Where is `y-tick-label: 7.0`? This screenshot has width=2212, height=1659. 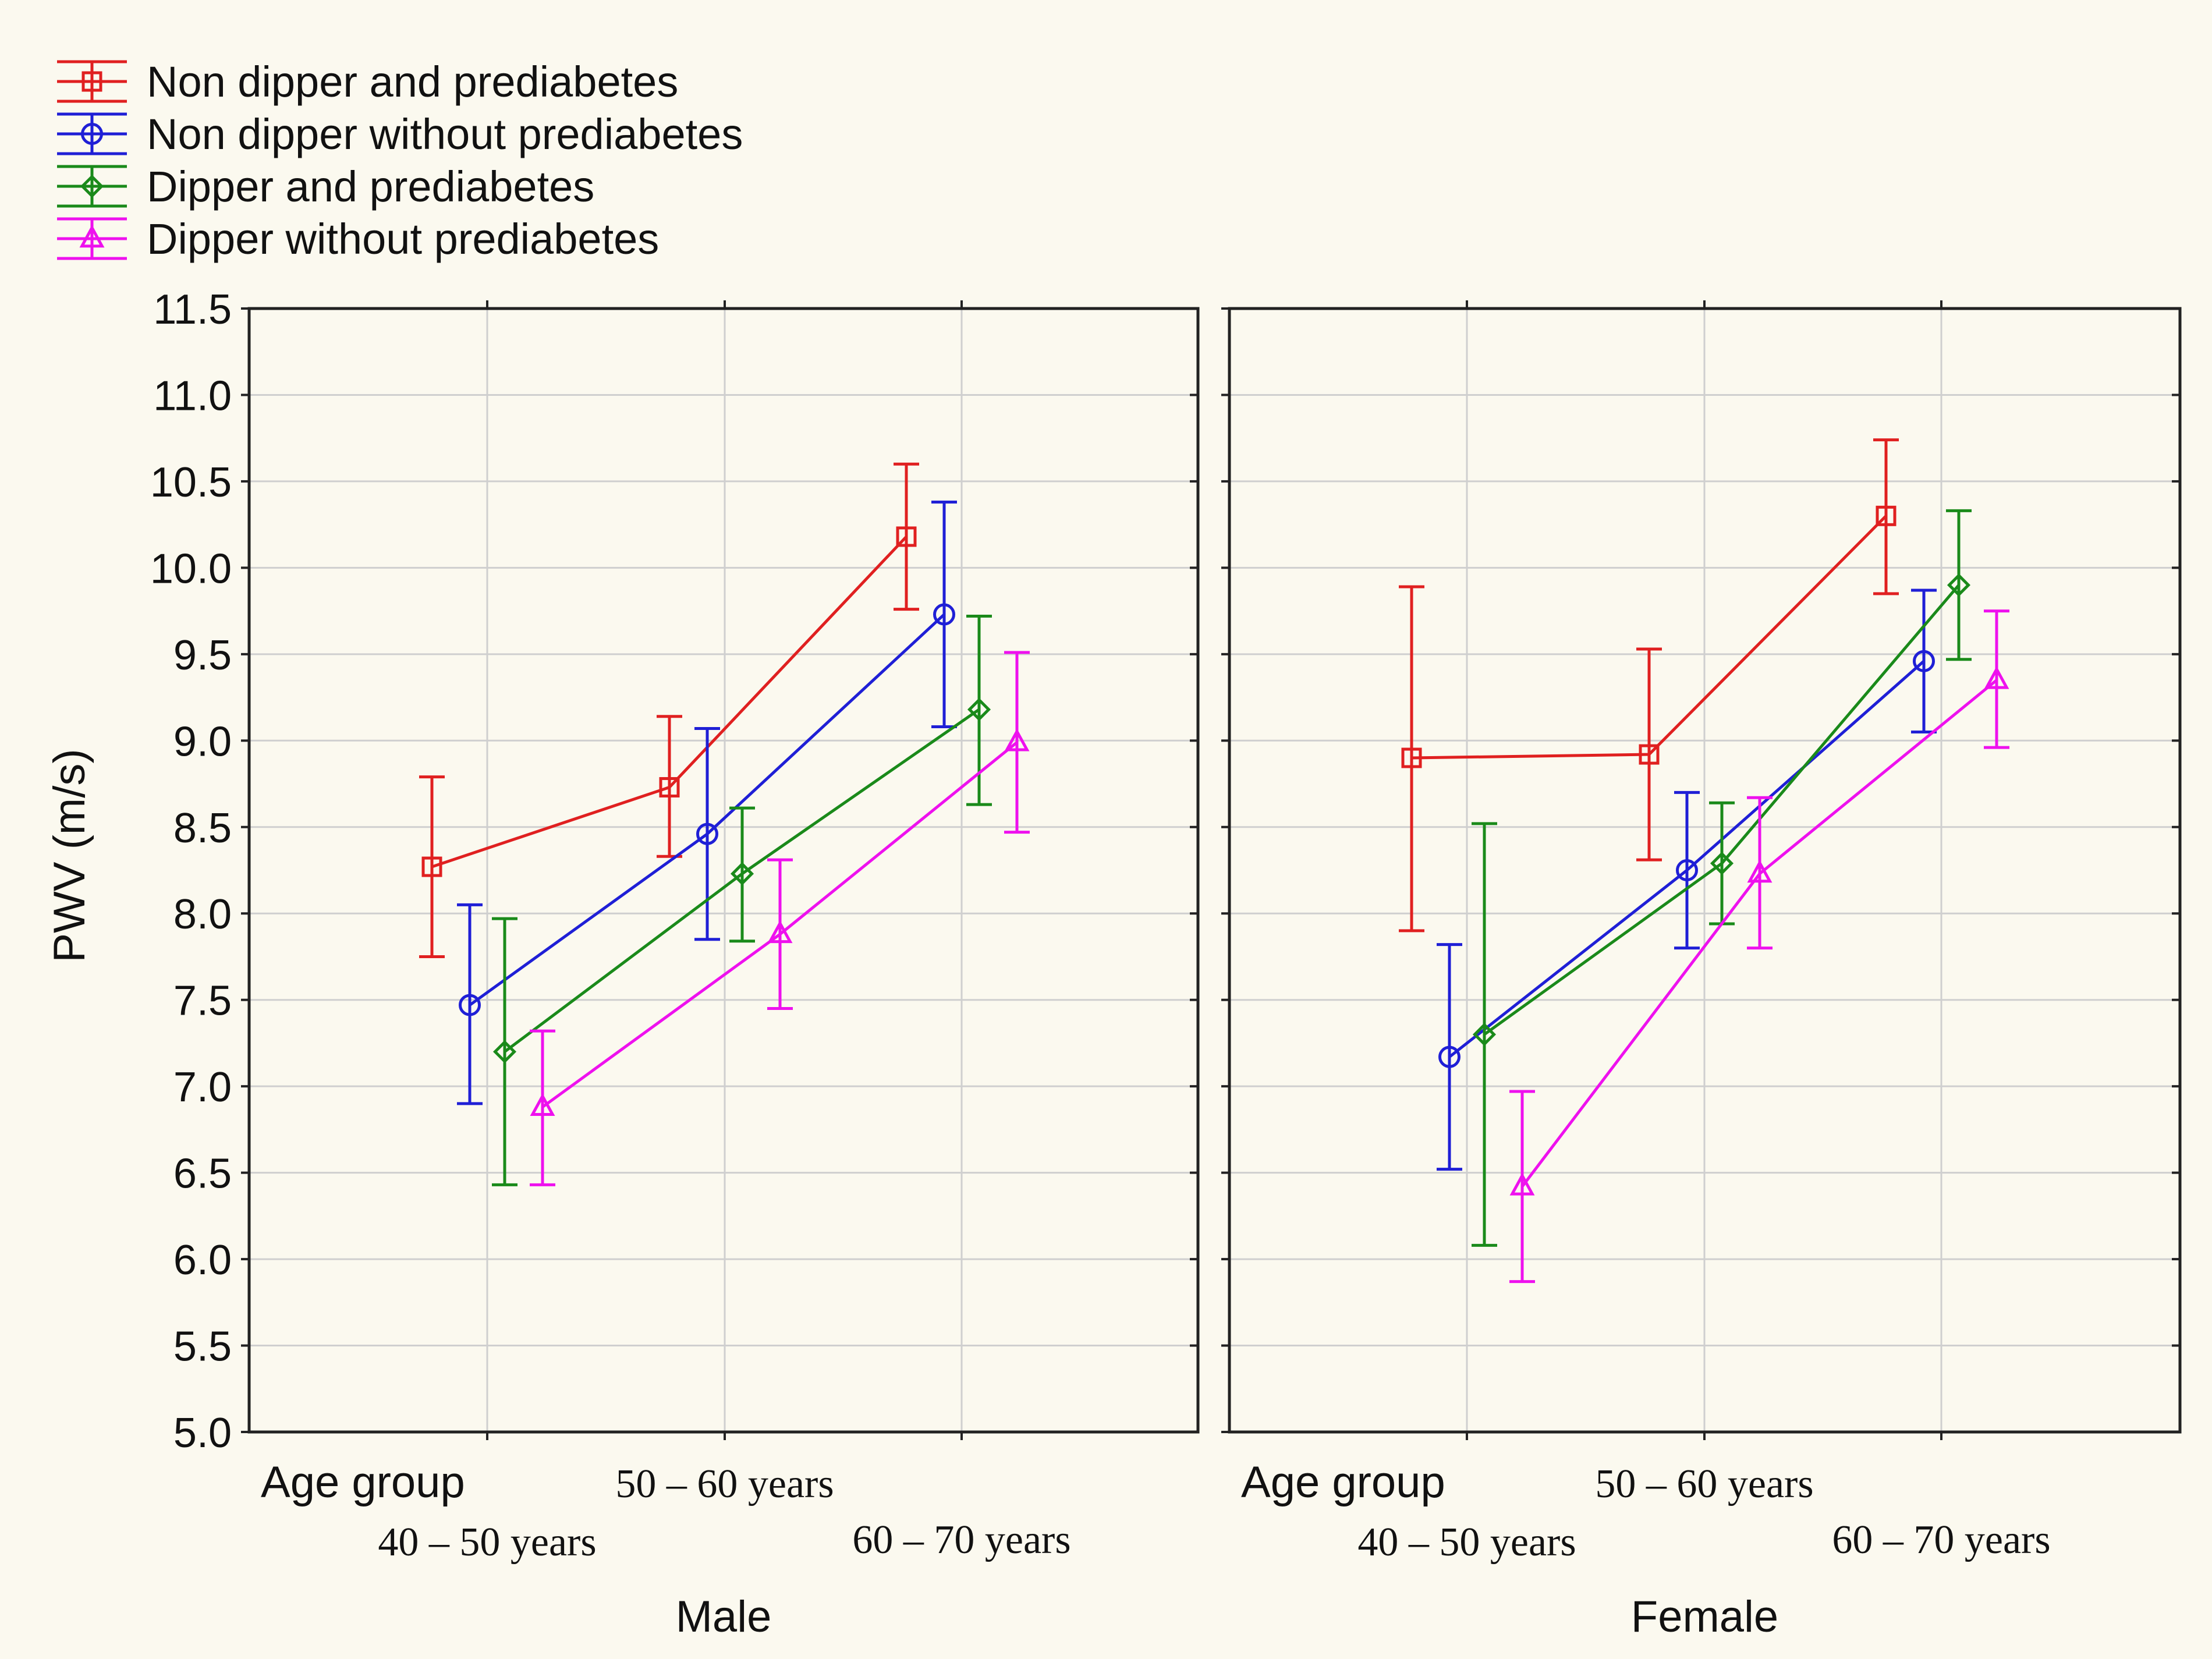 y-tick-label: 7.0 is located at coordinates (203, 1088).